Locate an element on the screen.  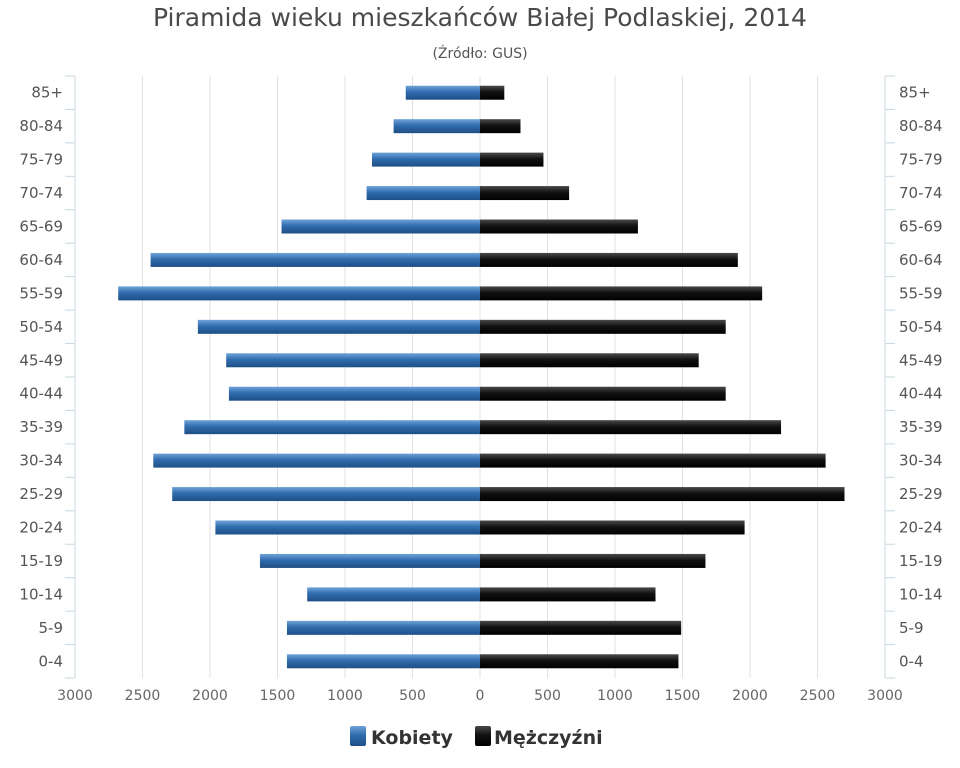
category-label-left: 55-59 is located at coordinates (41, 293).